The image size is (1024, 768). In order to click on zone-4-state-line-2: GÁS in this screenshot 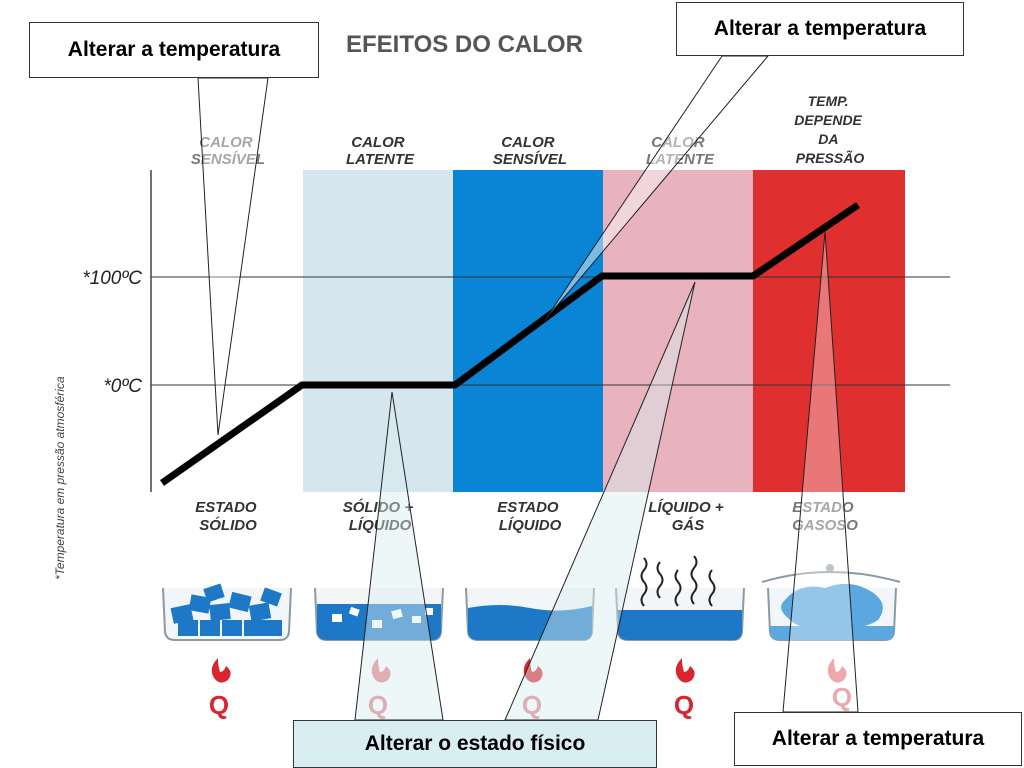, I will do `click(688, 525)`.